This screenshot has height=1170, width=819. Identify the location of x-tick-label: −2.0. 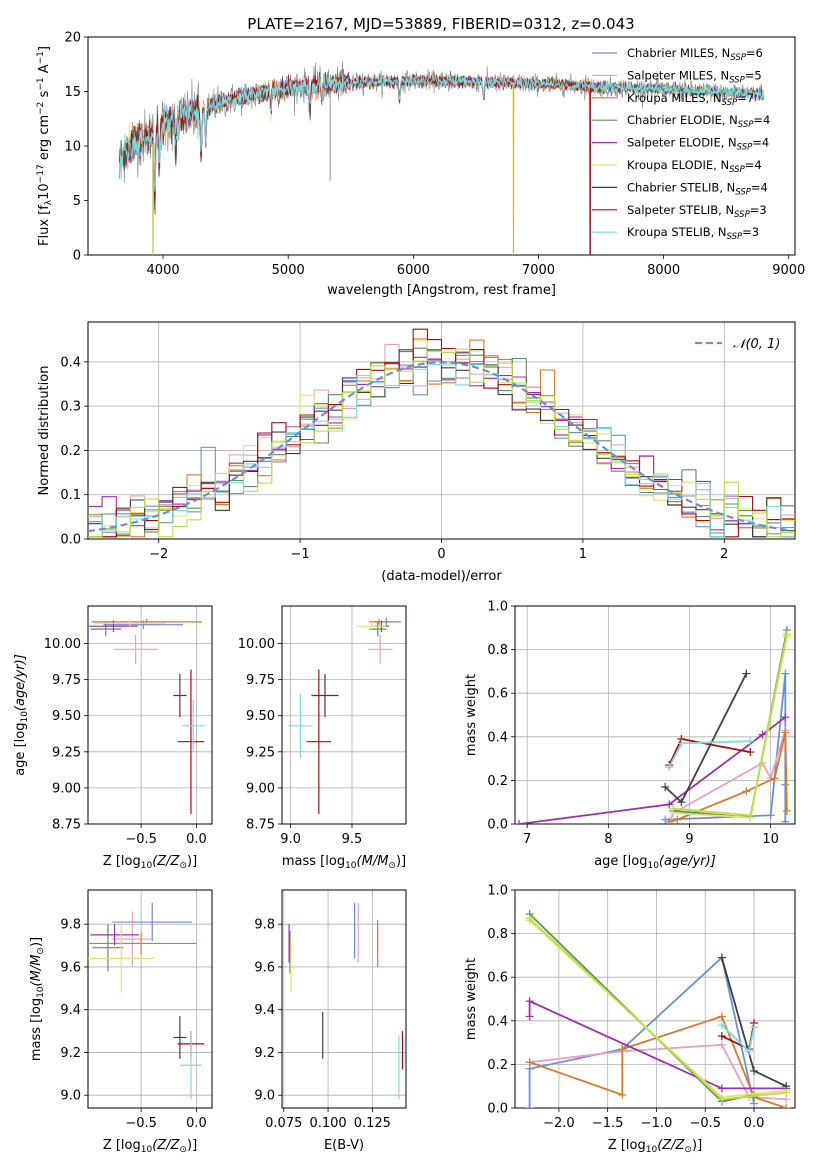
(559, 1123).